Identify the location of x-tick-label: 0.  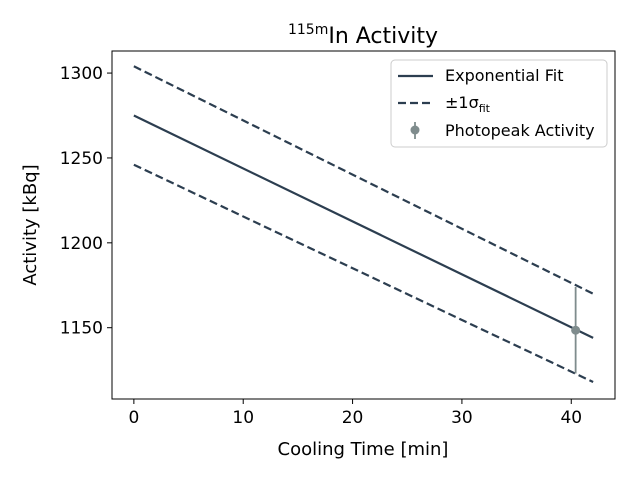
(133, 418).